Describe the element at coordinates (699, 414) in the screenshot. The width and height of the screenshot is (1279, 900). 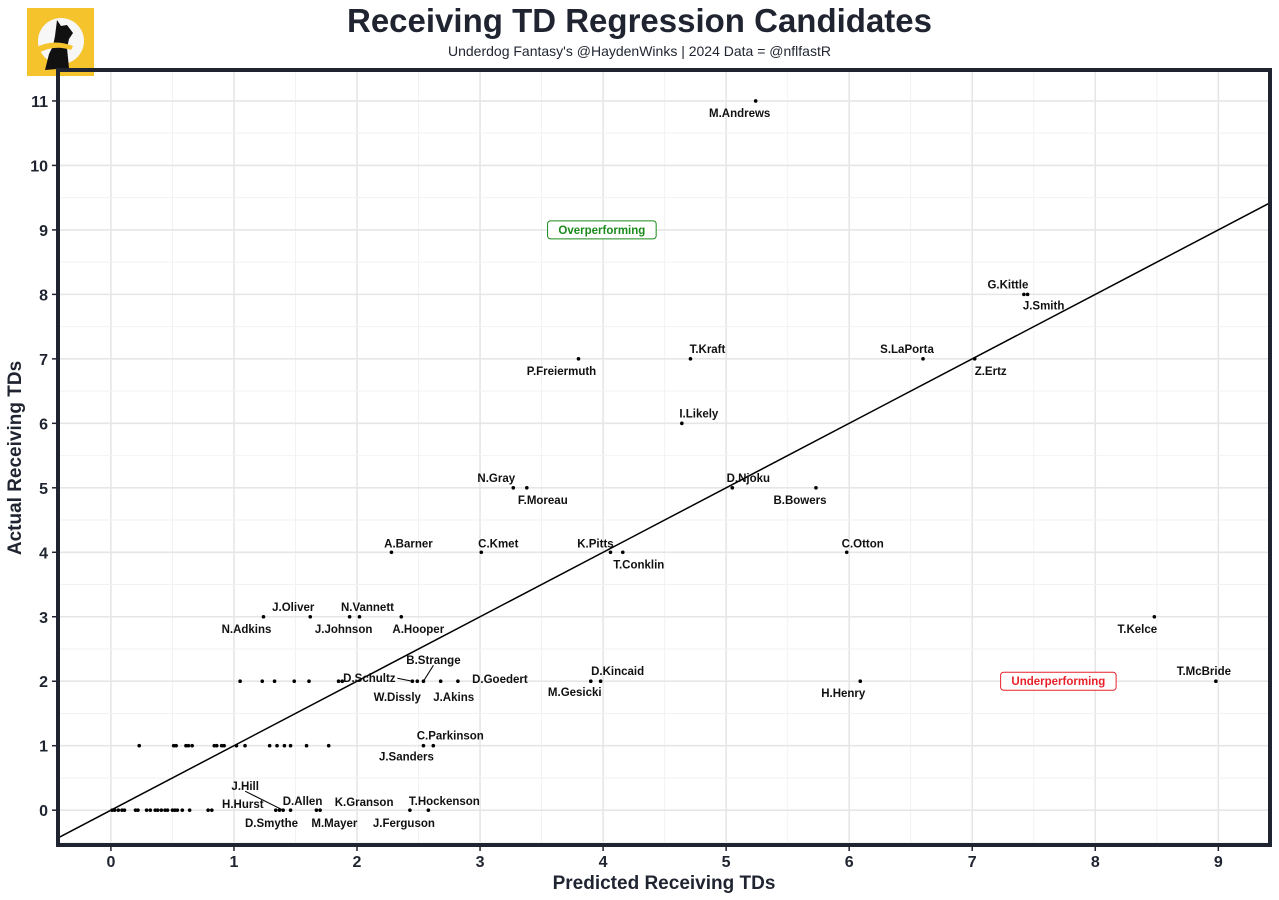
I see `point-label: I.Likely` at that location.